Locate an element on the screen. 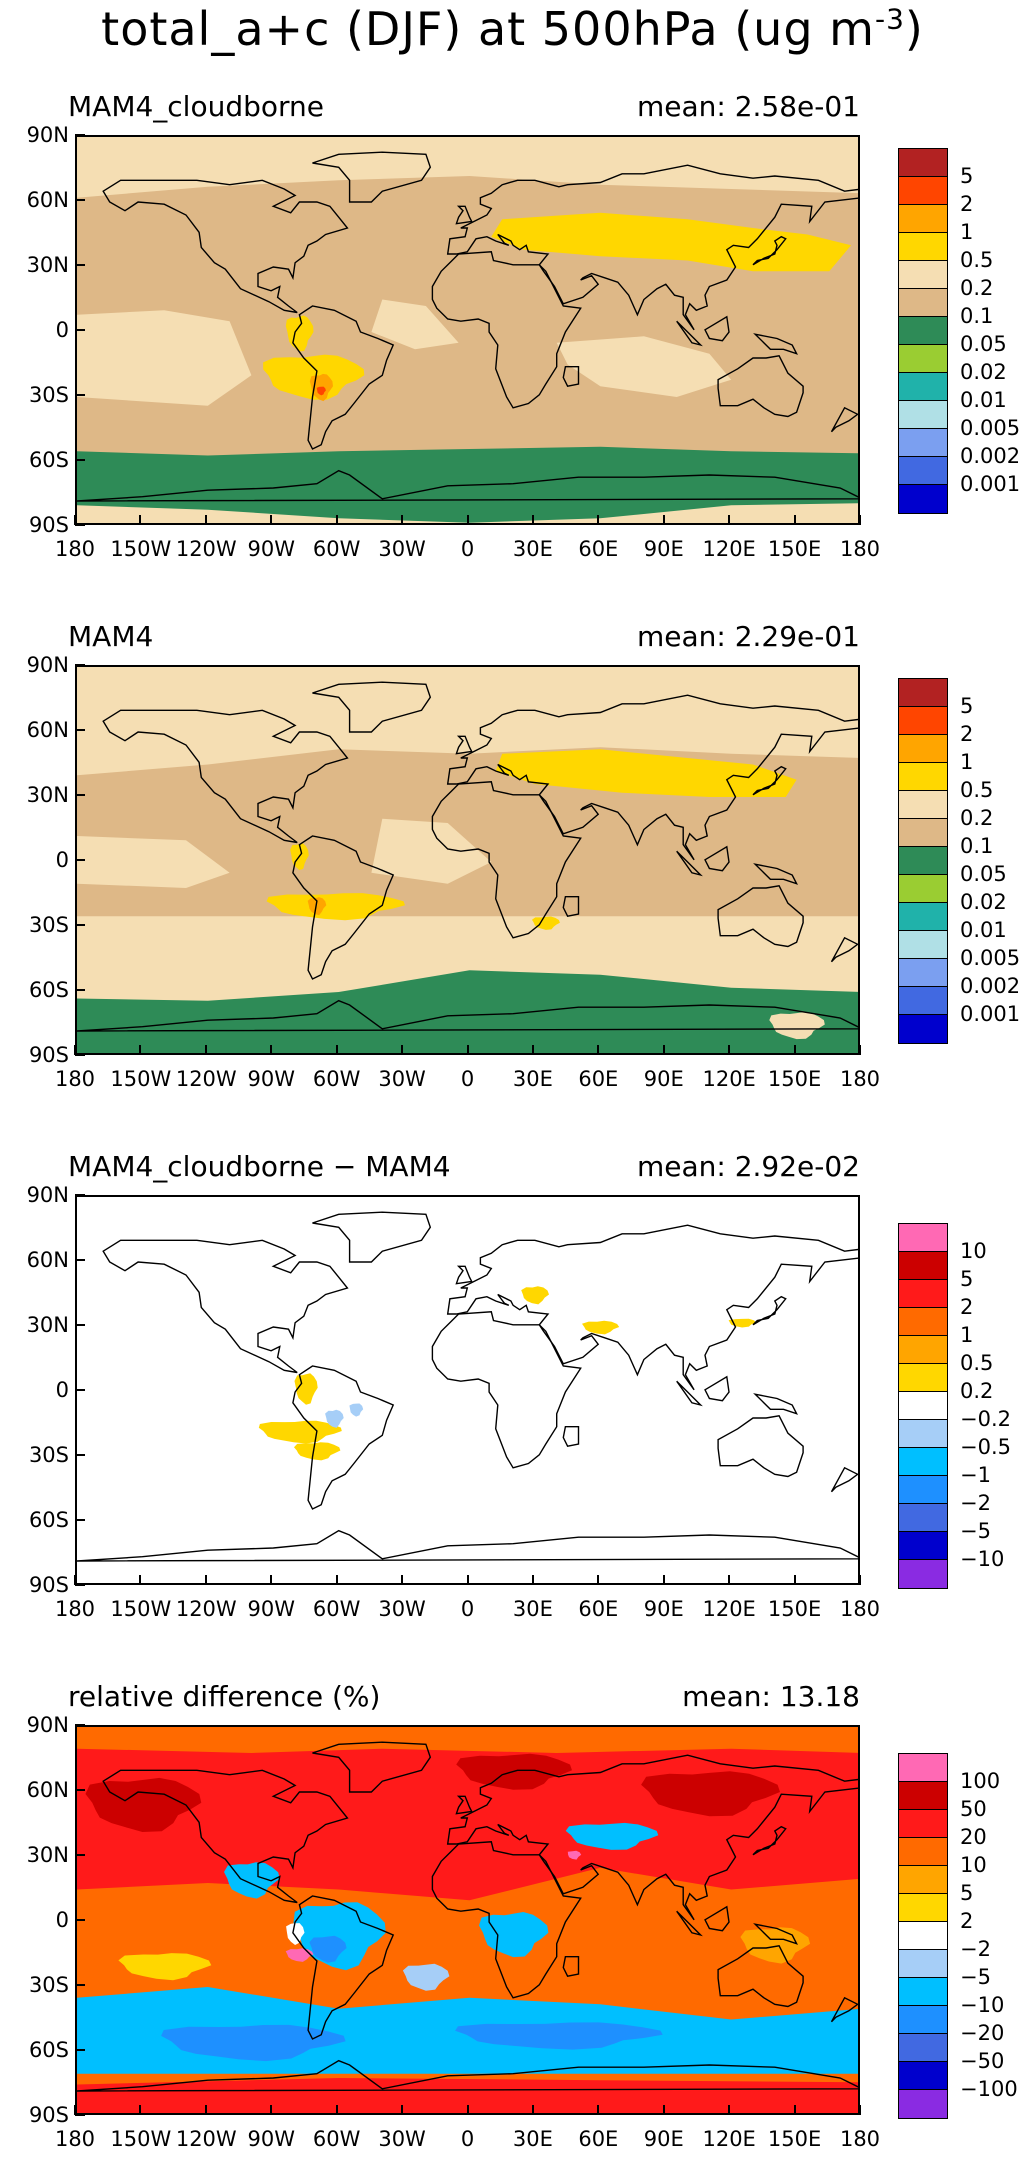  x-tick-label: 120W is located at coordinates (206, 2139).